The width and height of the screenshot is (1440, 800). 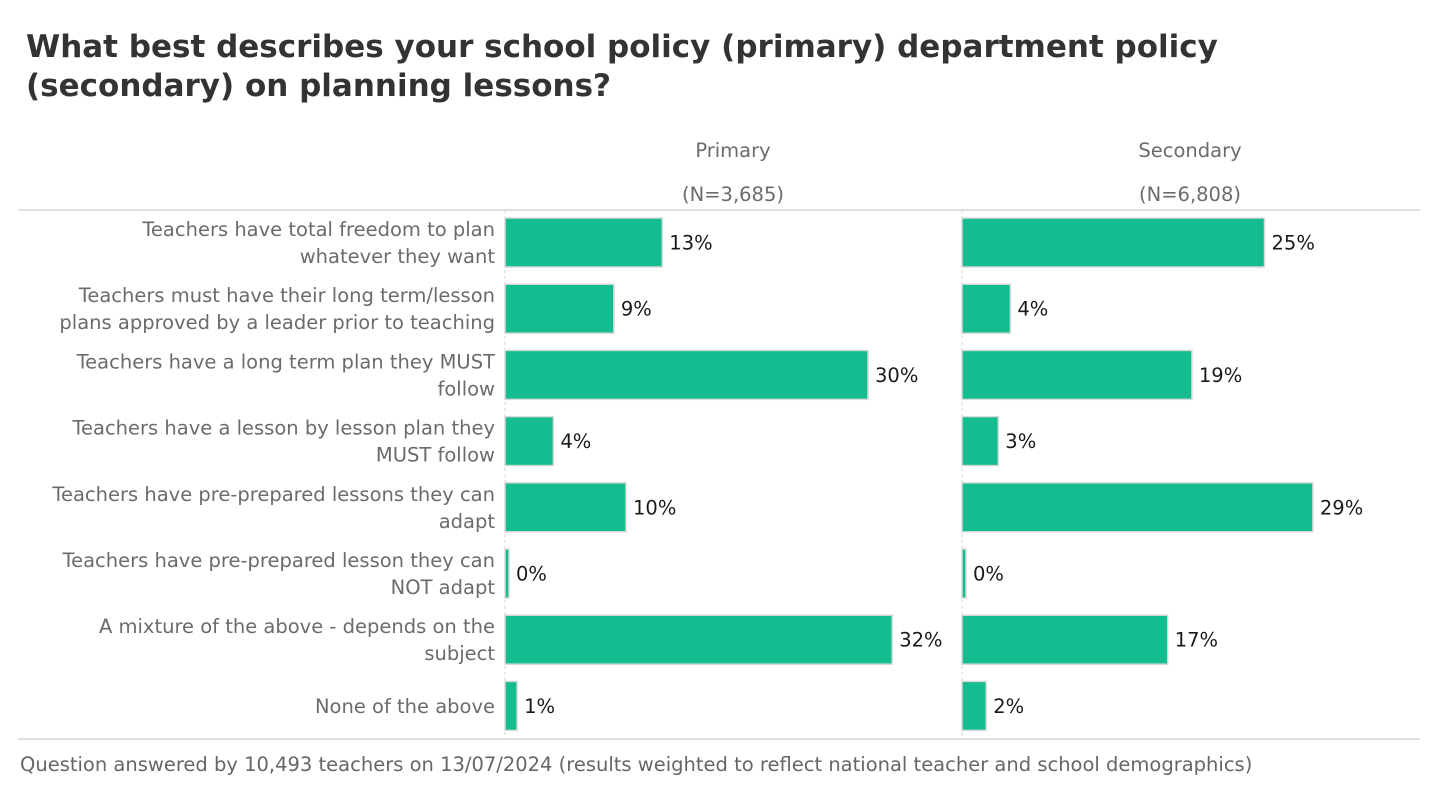 I want to click on value-label-secondary: 29%, so click(x=1341, y=507).